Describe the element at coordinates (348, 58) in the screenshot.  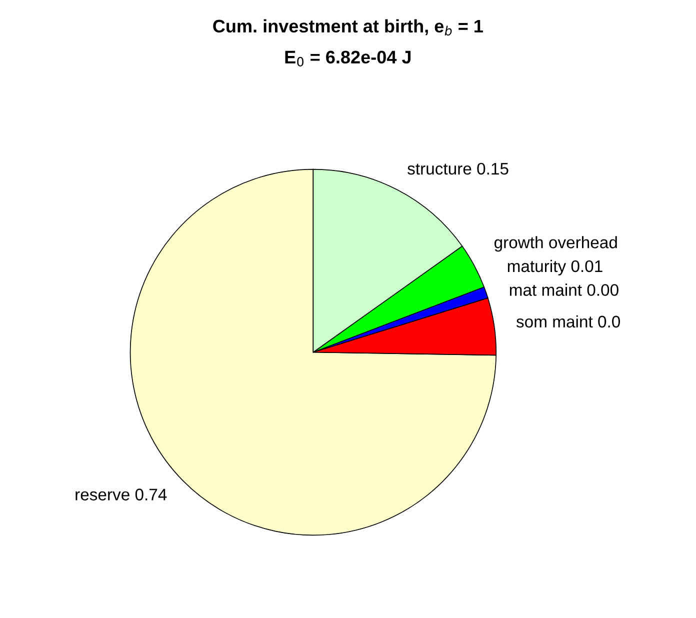
I see `chart-subtitle: E$_{0}$ = 6.82e-04 J` at that location.